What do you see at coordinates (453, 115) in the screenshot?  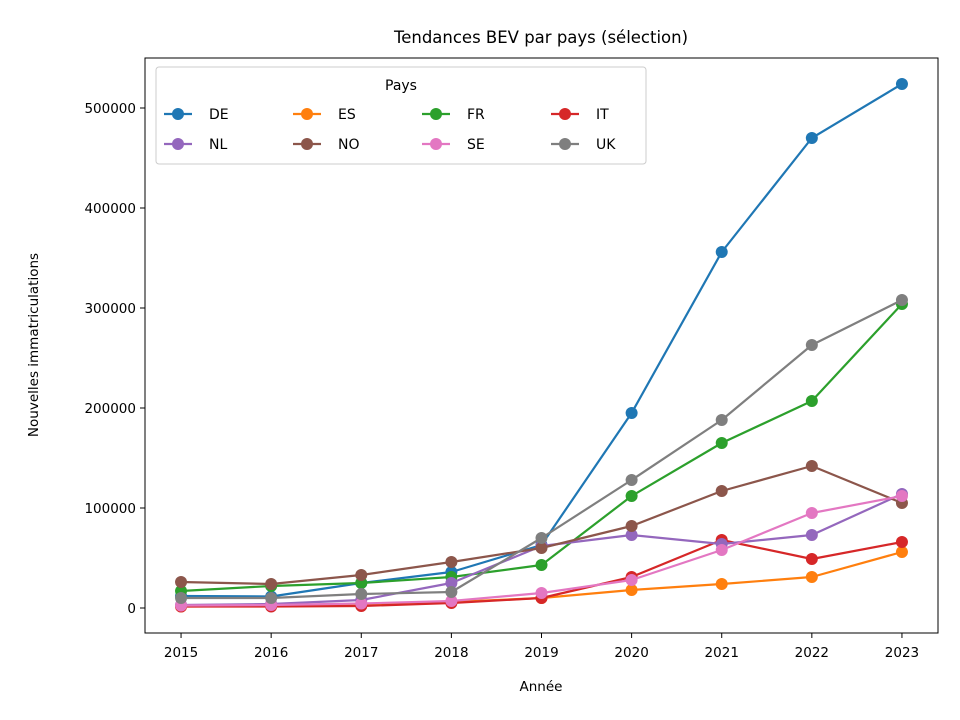 I see `legend-entry-fr: FR` at bounding box center [453, 115].